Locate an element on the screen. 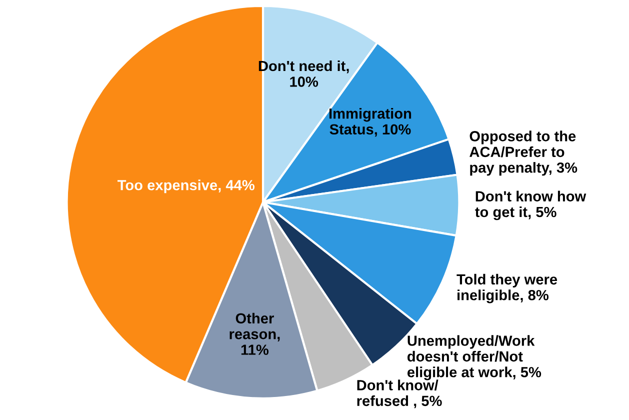  slice-label: Told they were ineligible, 8% is located at coordinates (507, 289).